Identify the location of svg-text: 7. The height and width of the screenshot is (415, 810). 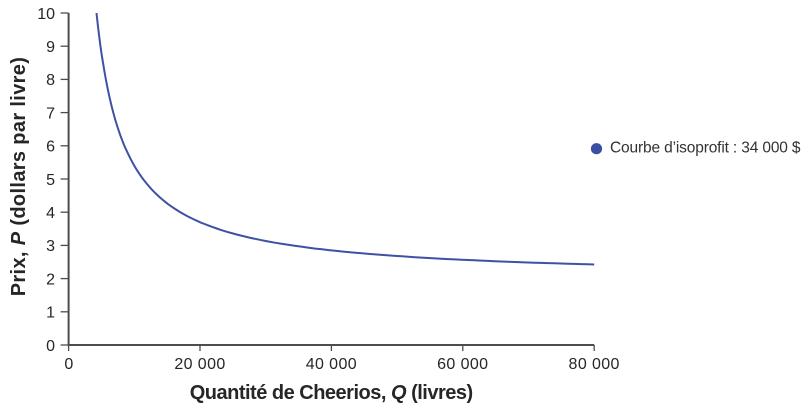
(50, 113).